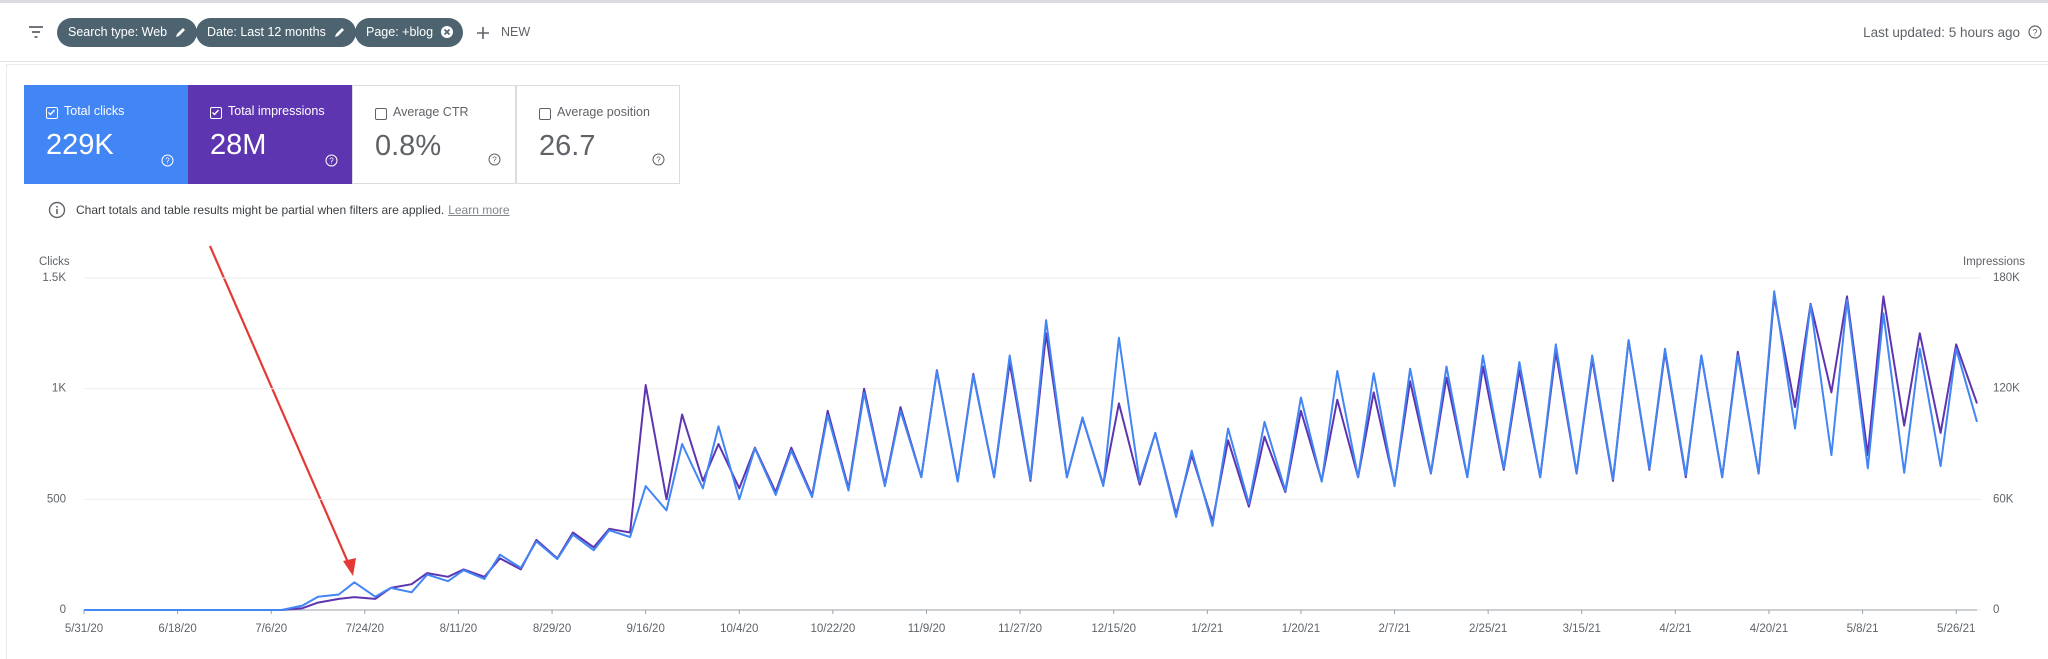  Describe the element at coordinates (63, 610) in the screenshot. I see `y-tick-label: 0` at that location.